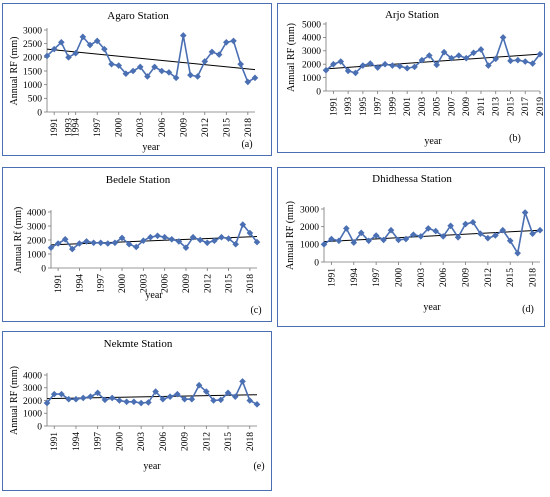  Describe the element at coordinates (364, 106) in the screenshot. I see `x-tick-label: 1995` at that location.